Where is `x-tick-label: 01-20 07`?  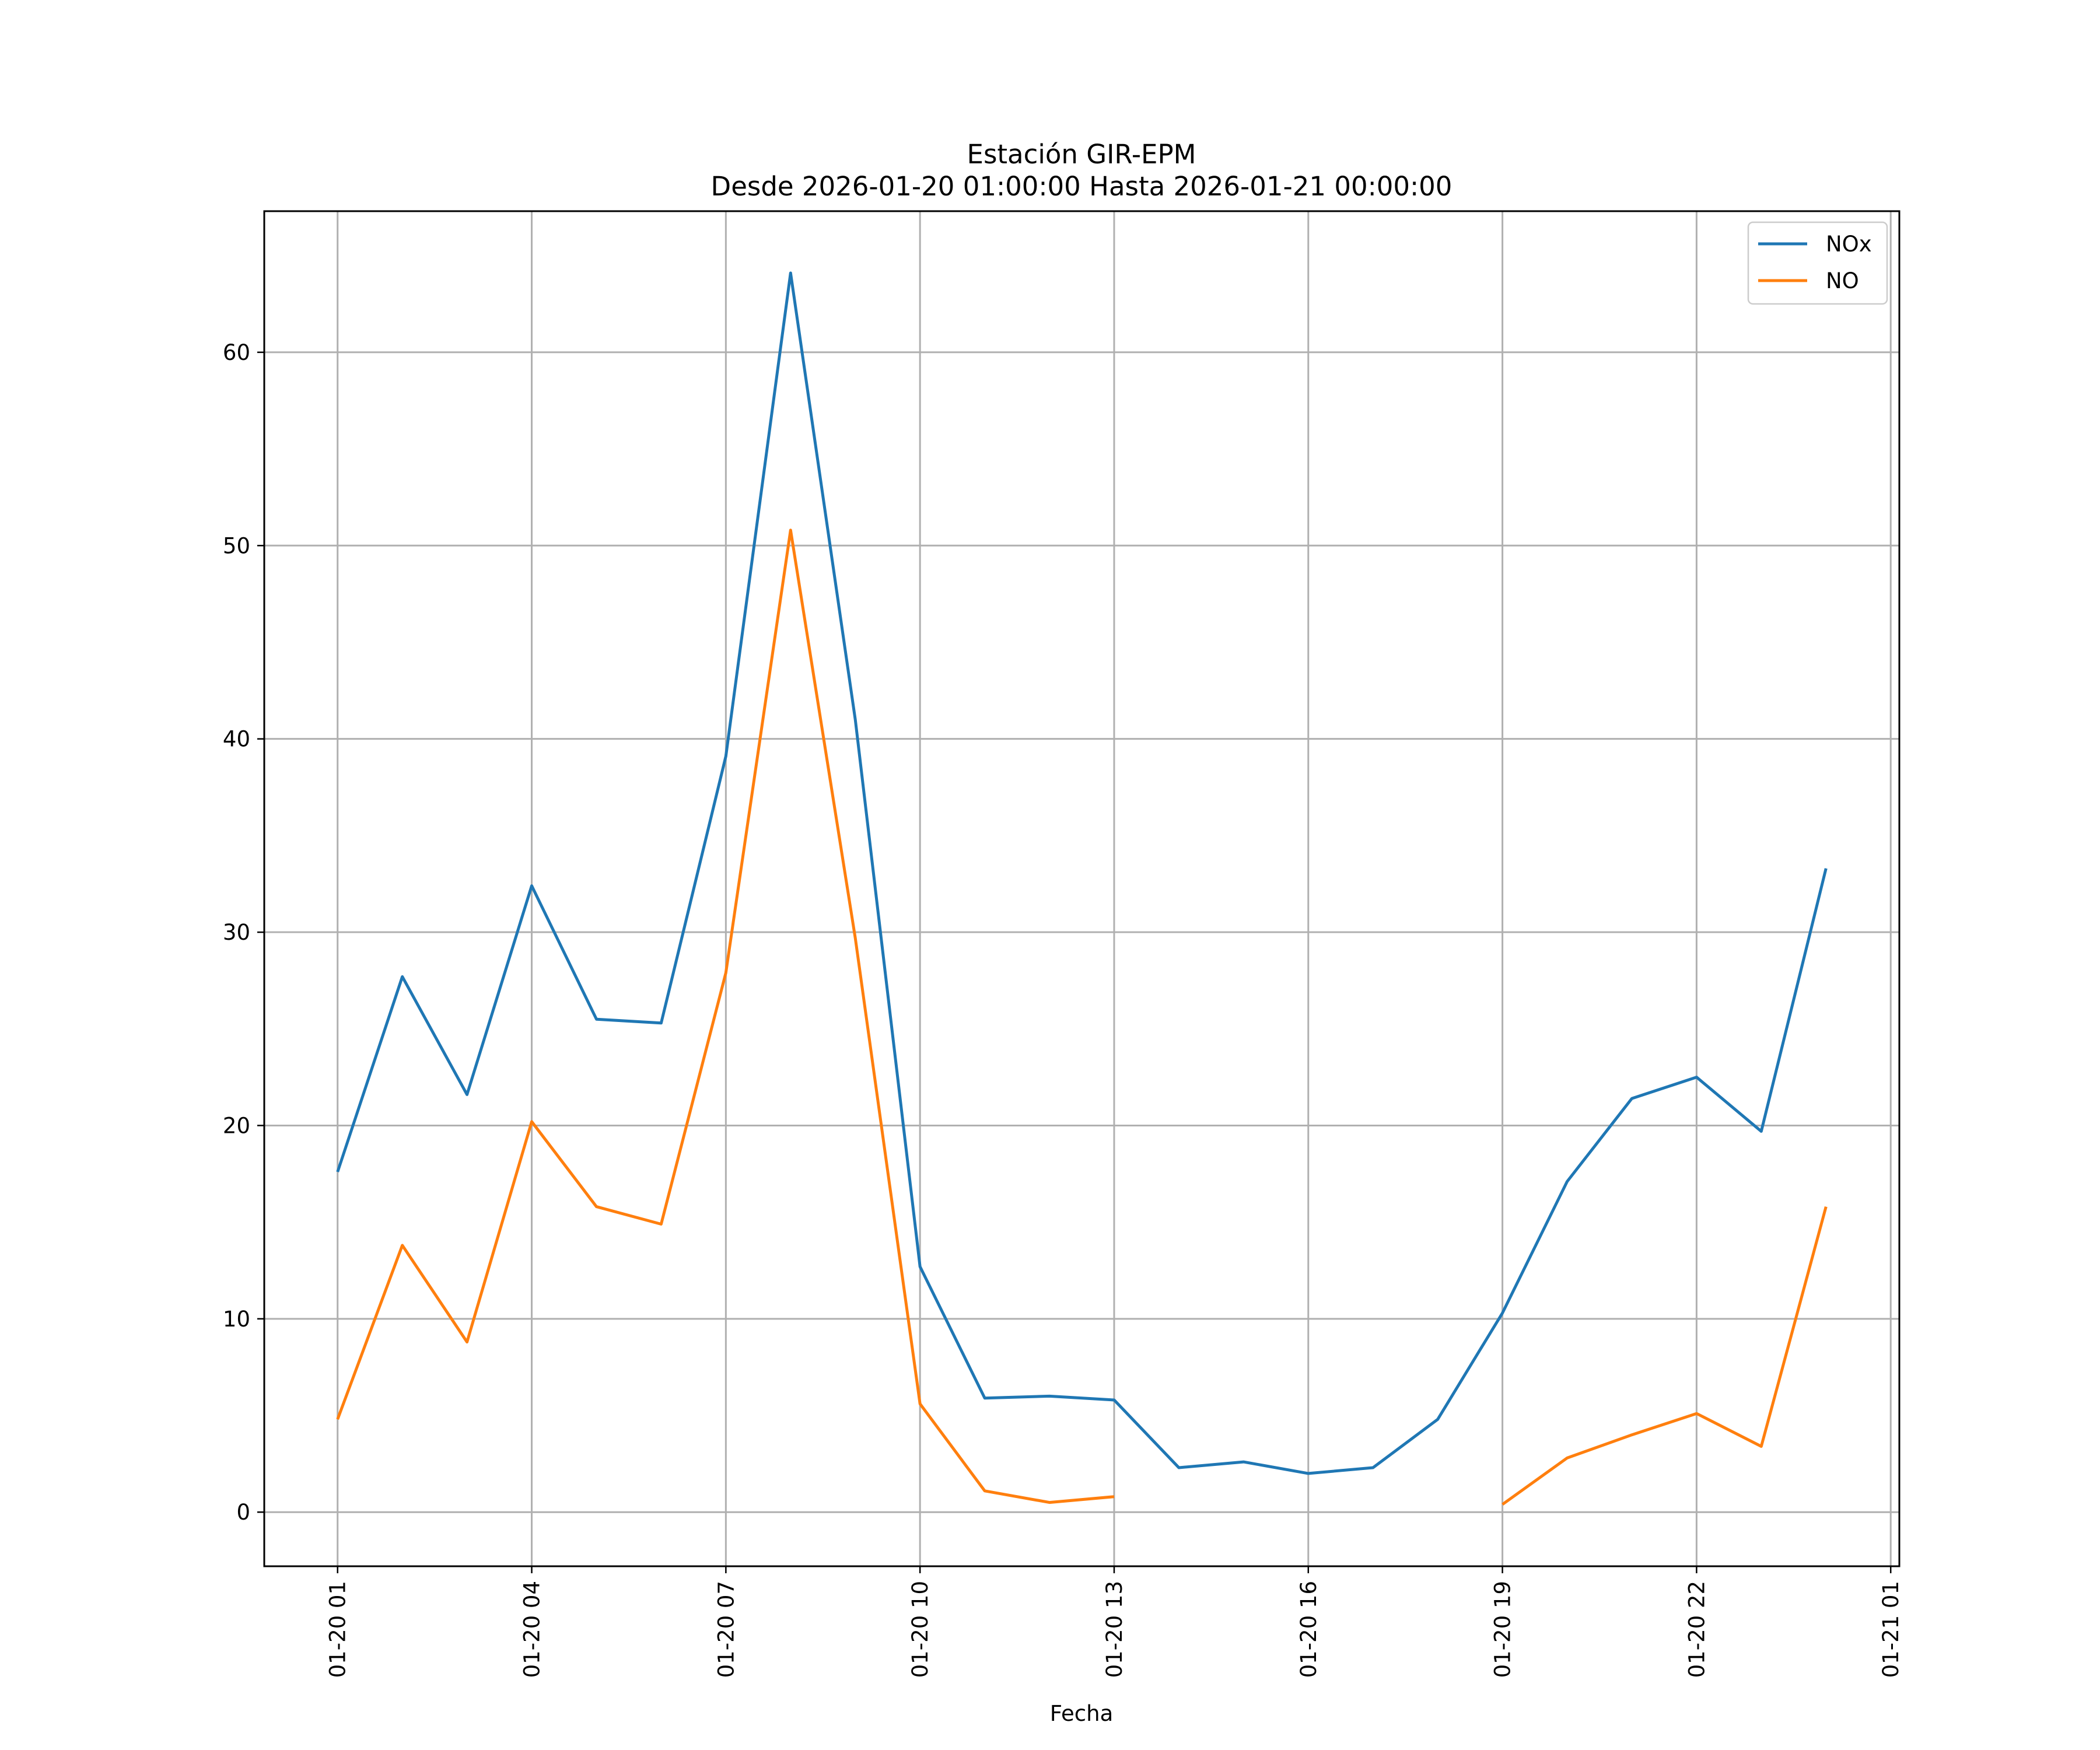
x-tick-label: 01-20 07 is located at coordinates (725, 1629).